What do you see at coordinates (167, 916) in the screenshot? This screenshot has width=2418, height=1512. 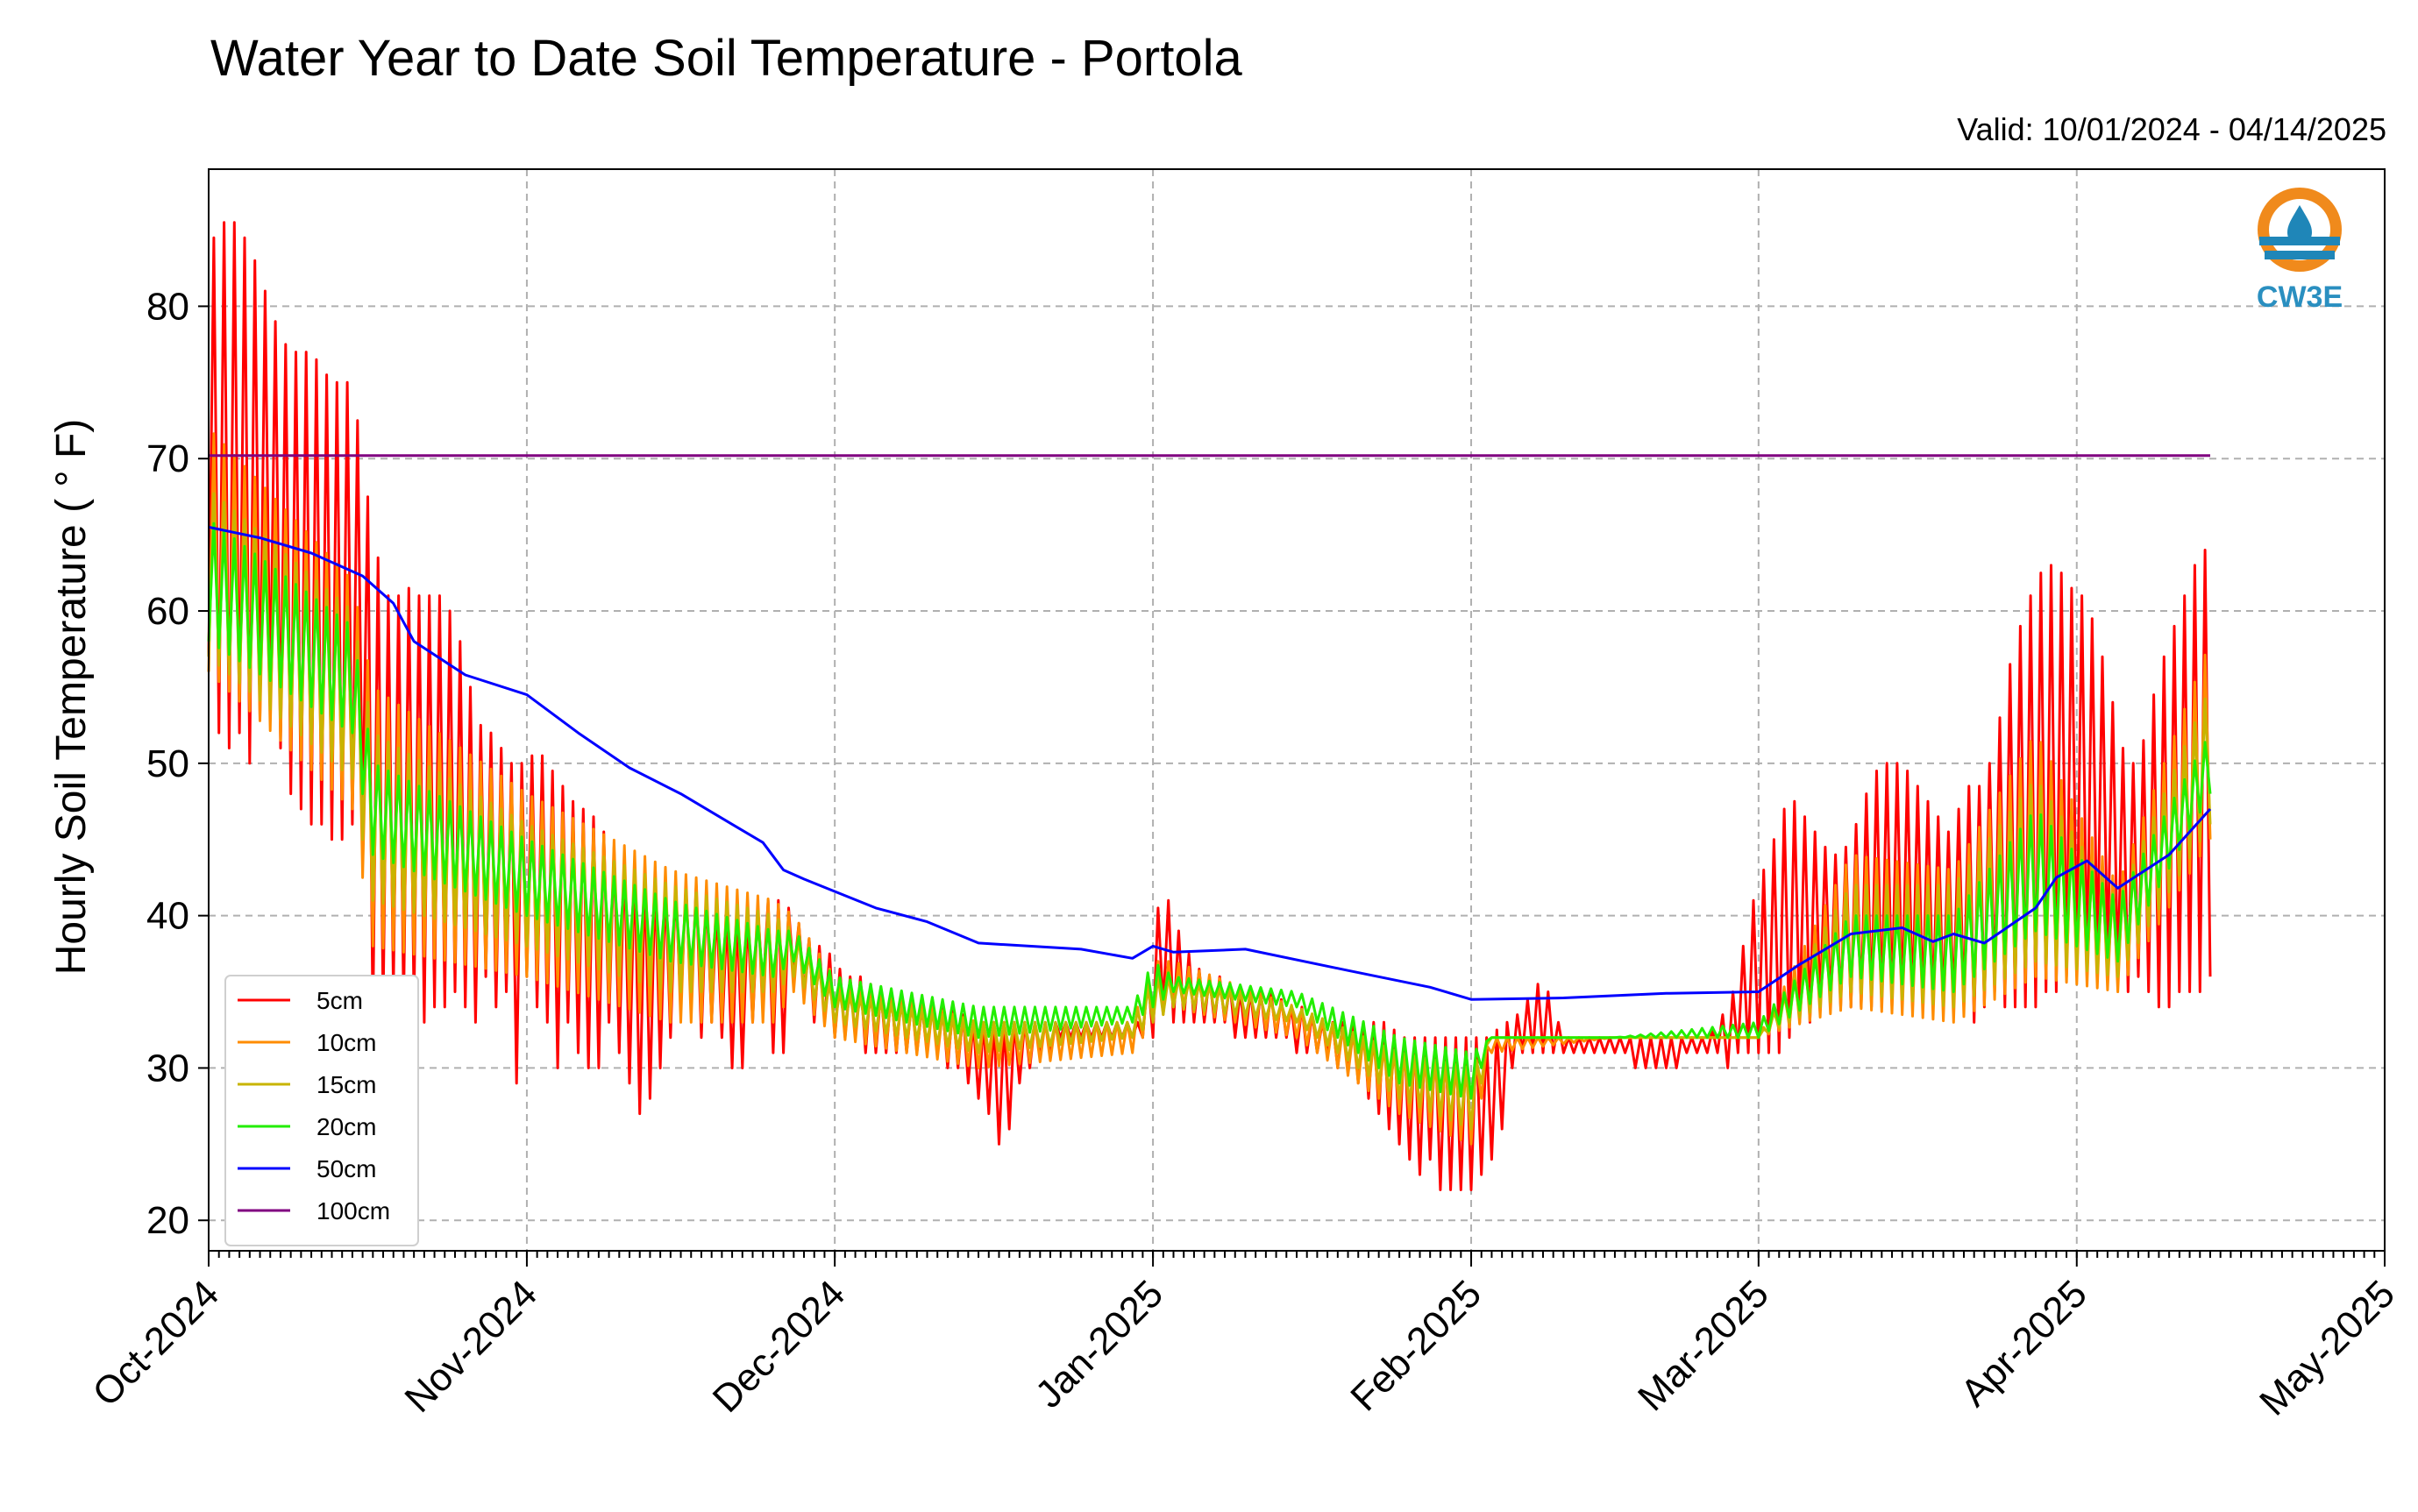 I see `y-tick-label: 40` at bounding box center [167, 916].